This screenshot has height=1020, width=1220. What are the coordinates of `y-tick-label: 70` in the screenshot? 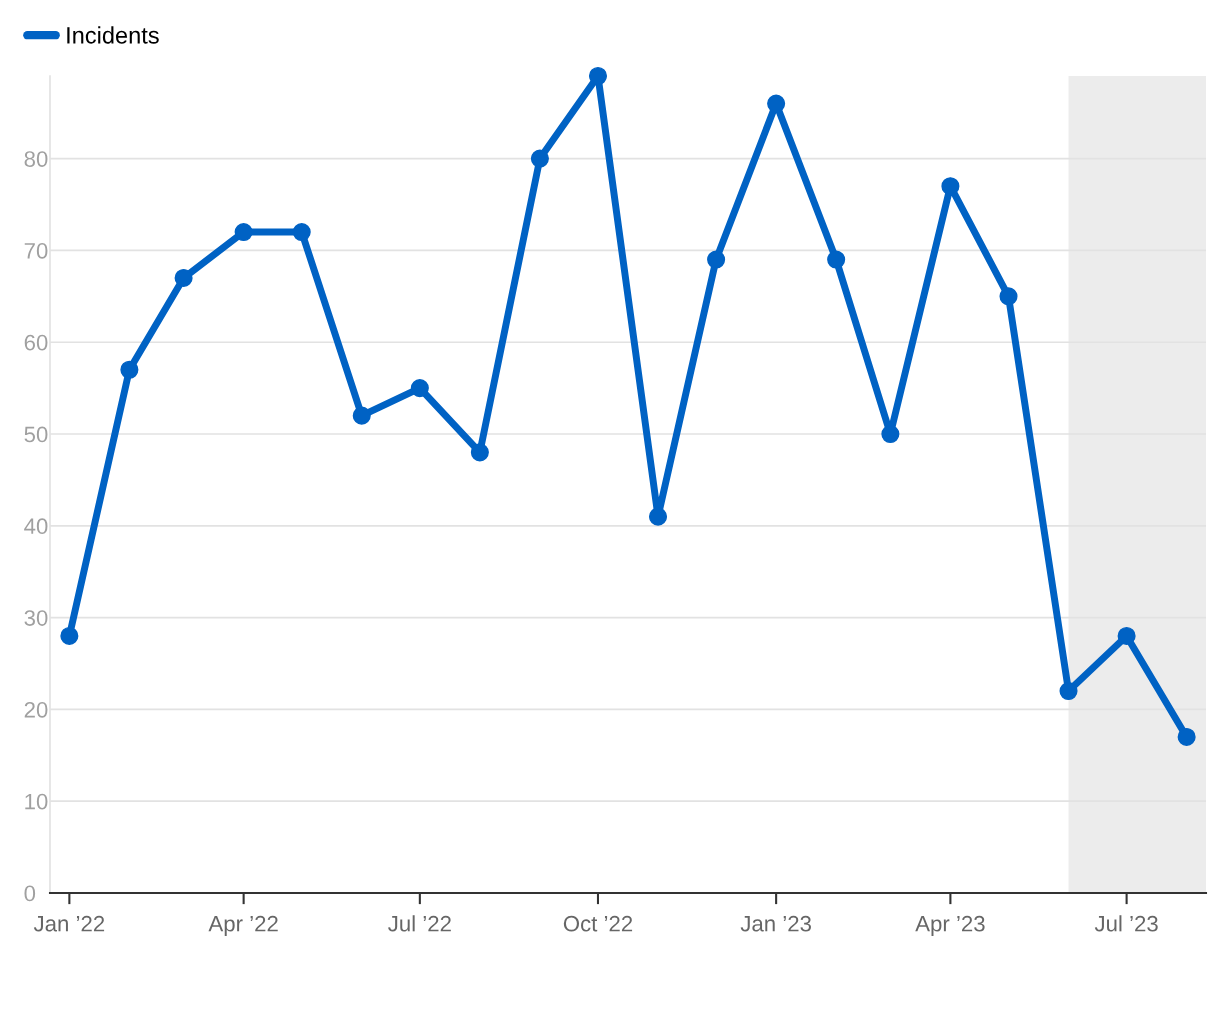 It's located at (36, 250).